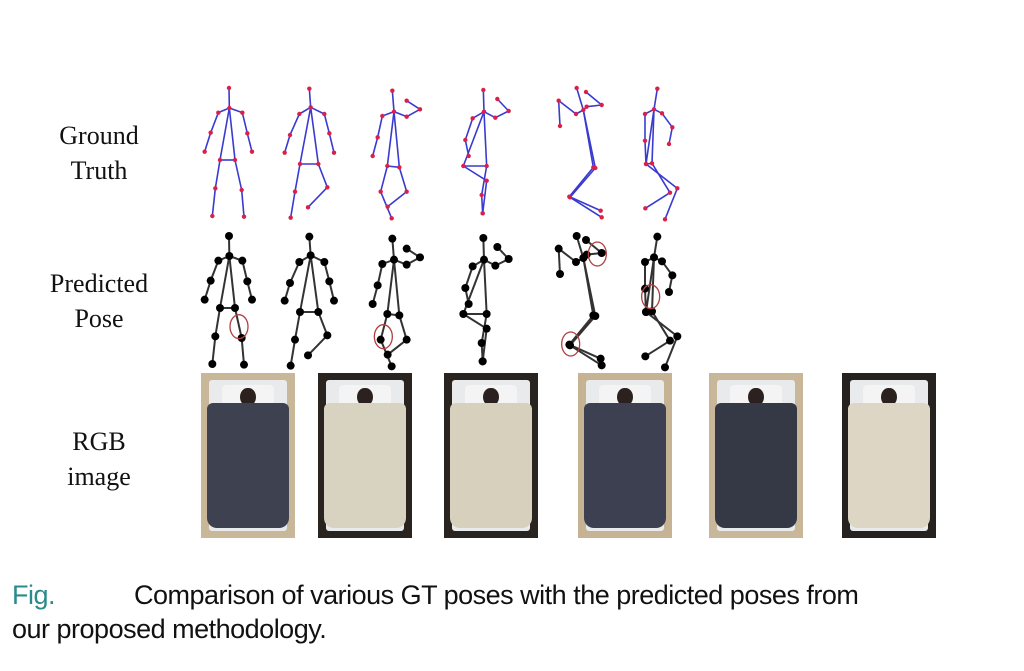 Image resolution: width=1024 pixels, height=671 pixels. What do you see at coordinates (169, 629) in the screenshot?
I see `caption-line-2: our proposed methodology.` at bounding box center [169, 629].